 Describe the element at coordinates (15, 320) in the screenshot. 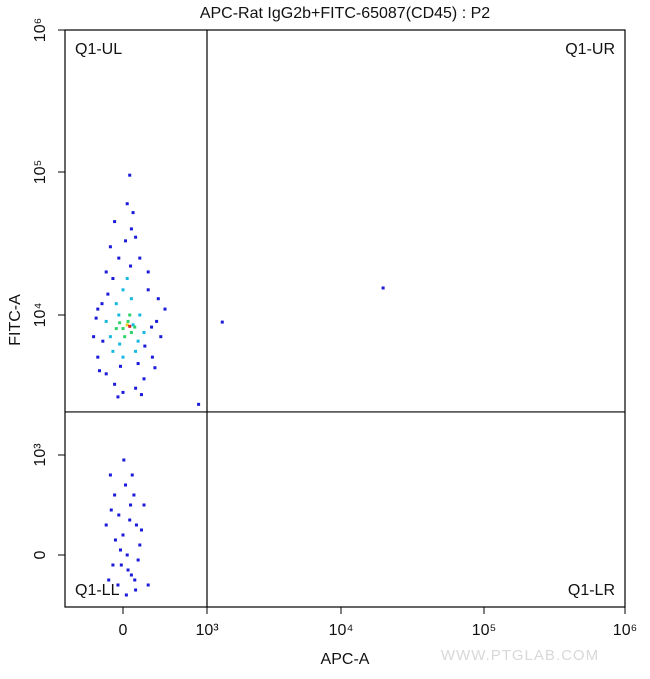

I see `y-axis-label: FITC-A` at that location.